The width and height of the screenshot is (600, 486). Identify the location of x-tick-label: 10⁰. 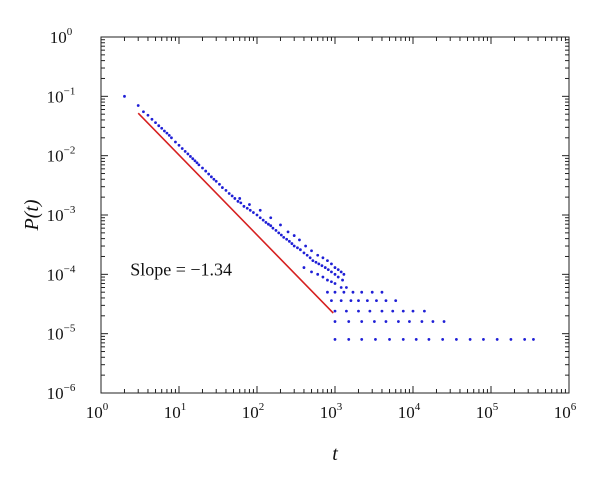
(97, 411).